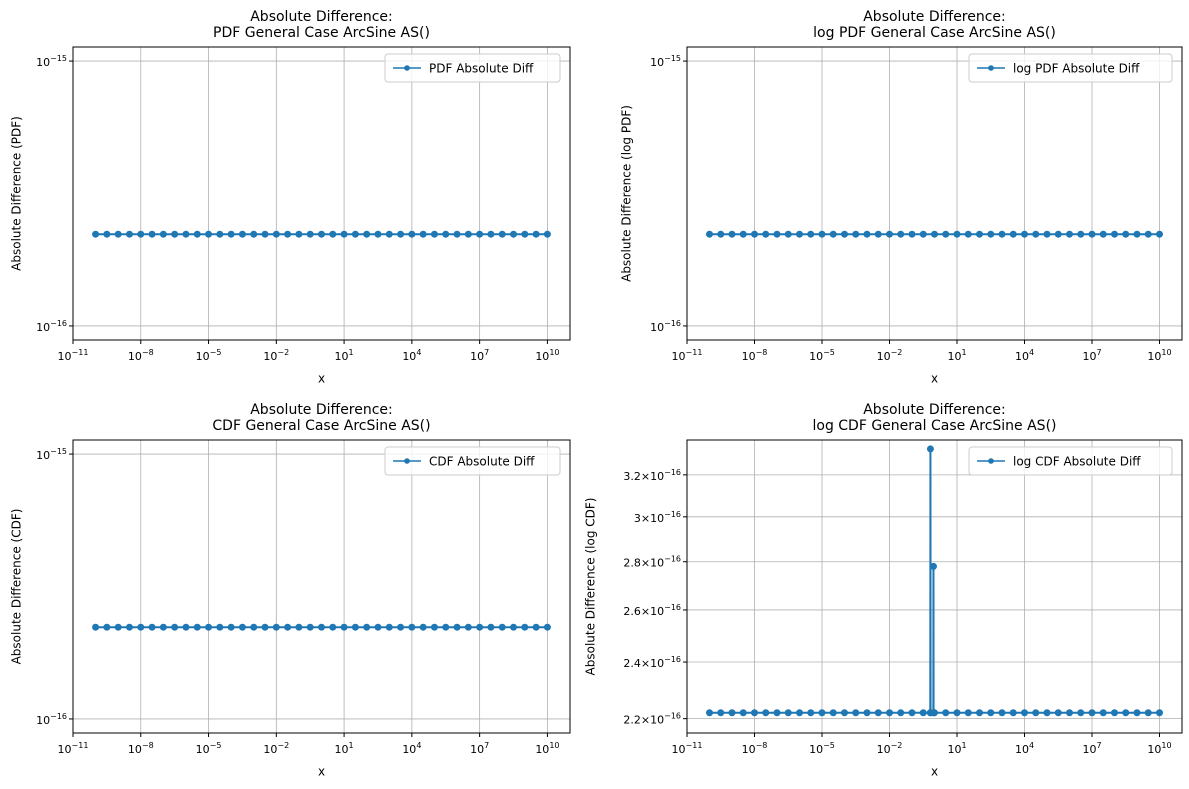 Image resolution: width=1189 pixels, height=789 pixels. Describe the element at coordinates (73, 749) in the screenshot. I see `x-tick-label: 10⁻¹¹` at that location.